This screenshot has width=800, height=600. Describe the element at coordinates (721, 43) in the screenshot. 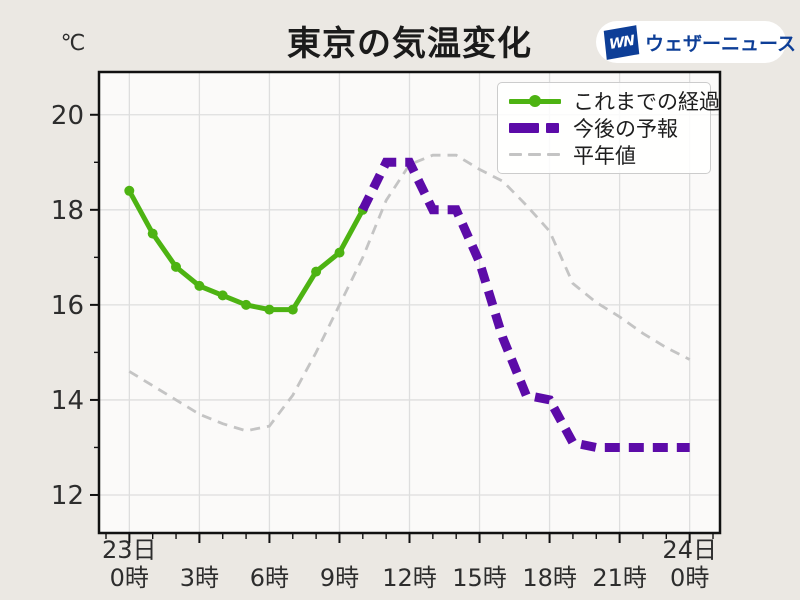

I see `brand-name: ウェザーニュース` at that location.